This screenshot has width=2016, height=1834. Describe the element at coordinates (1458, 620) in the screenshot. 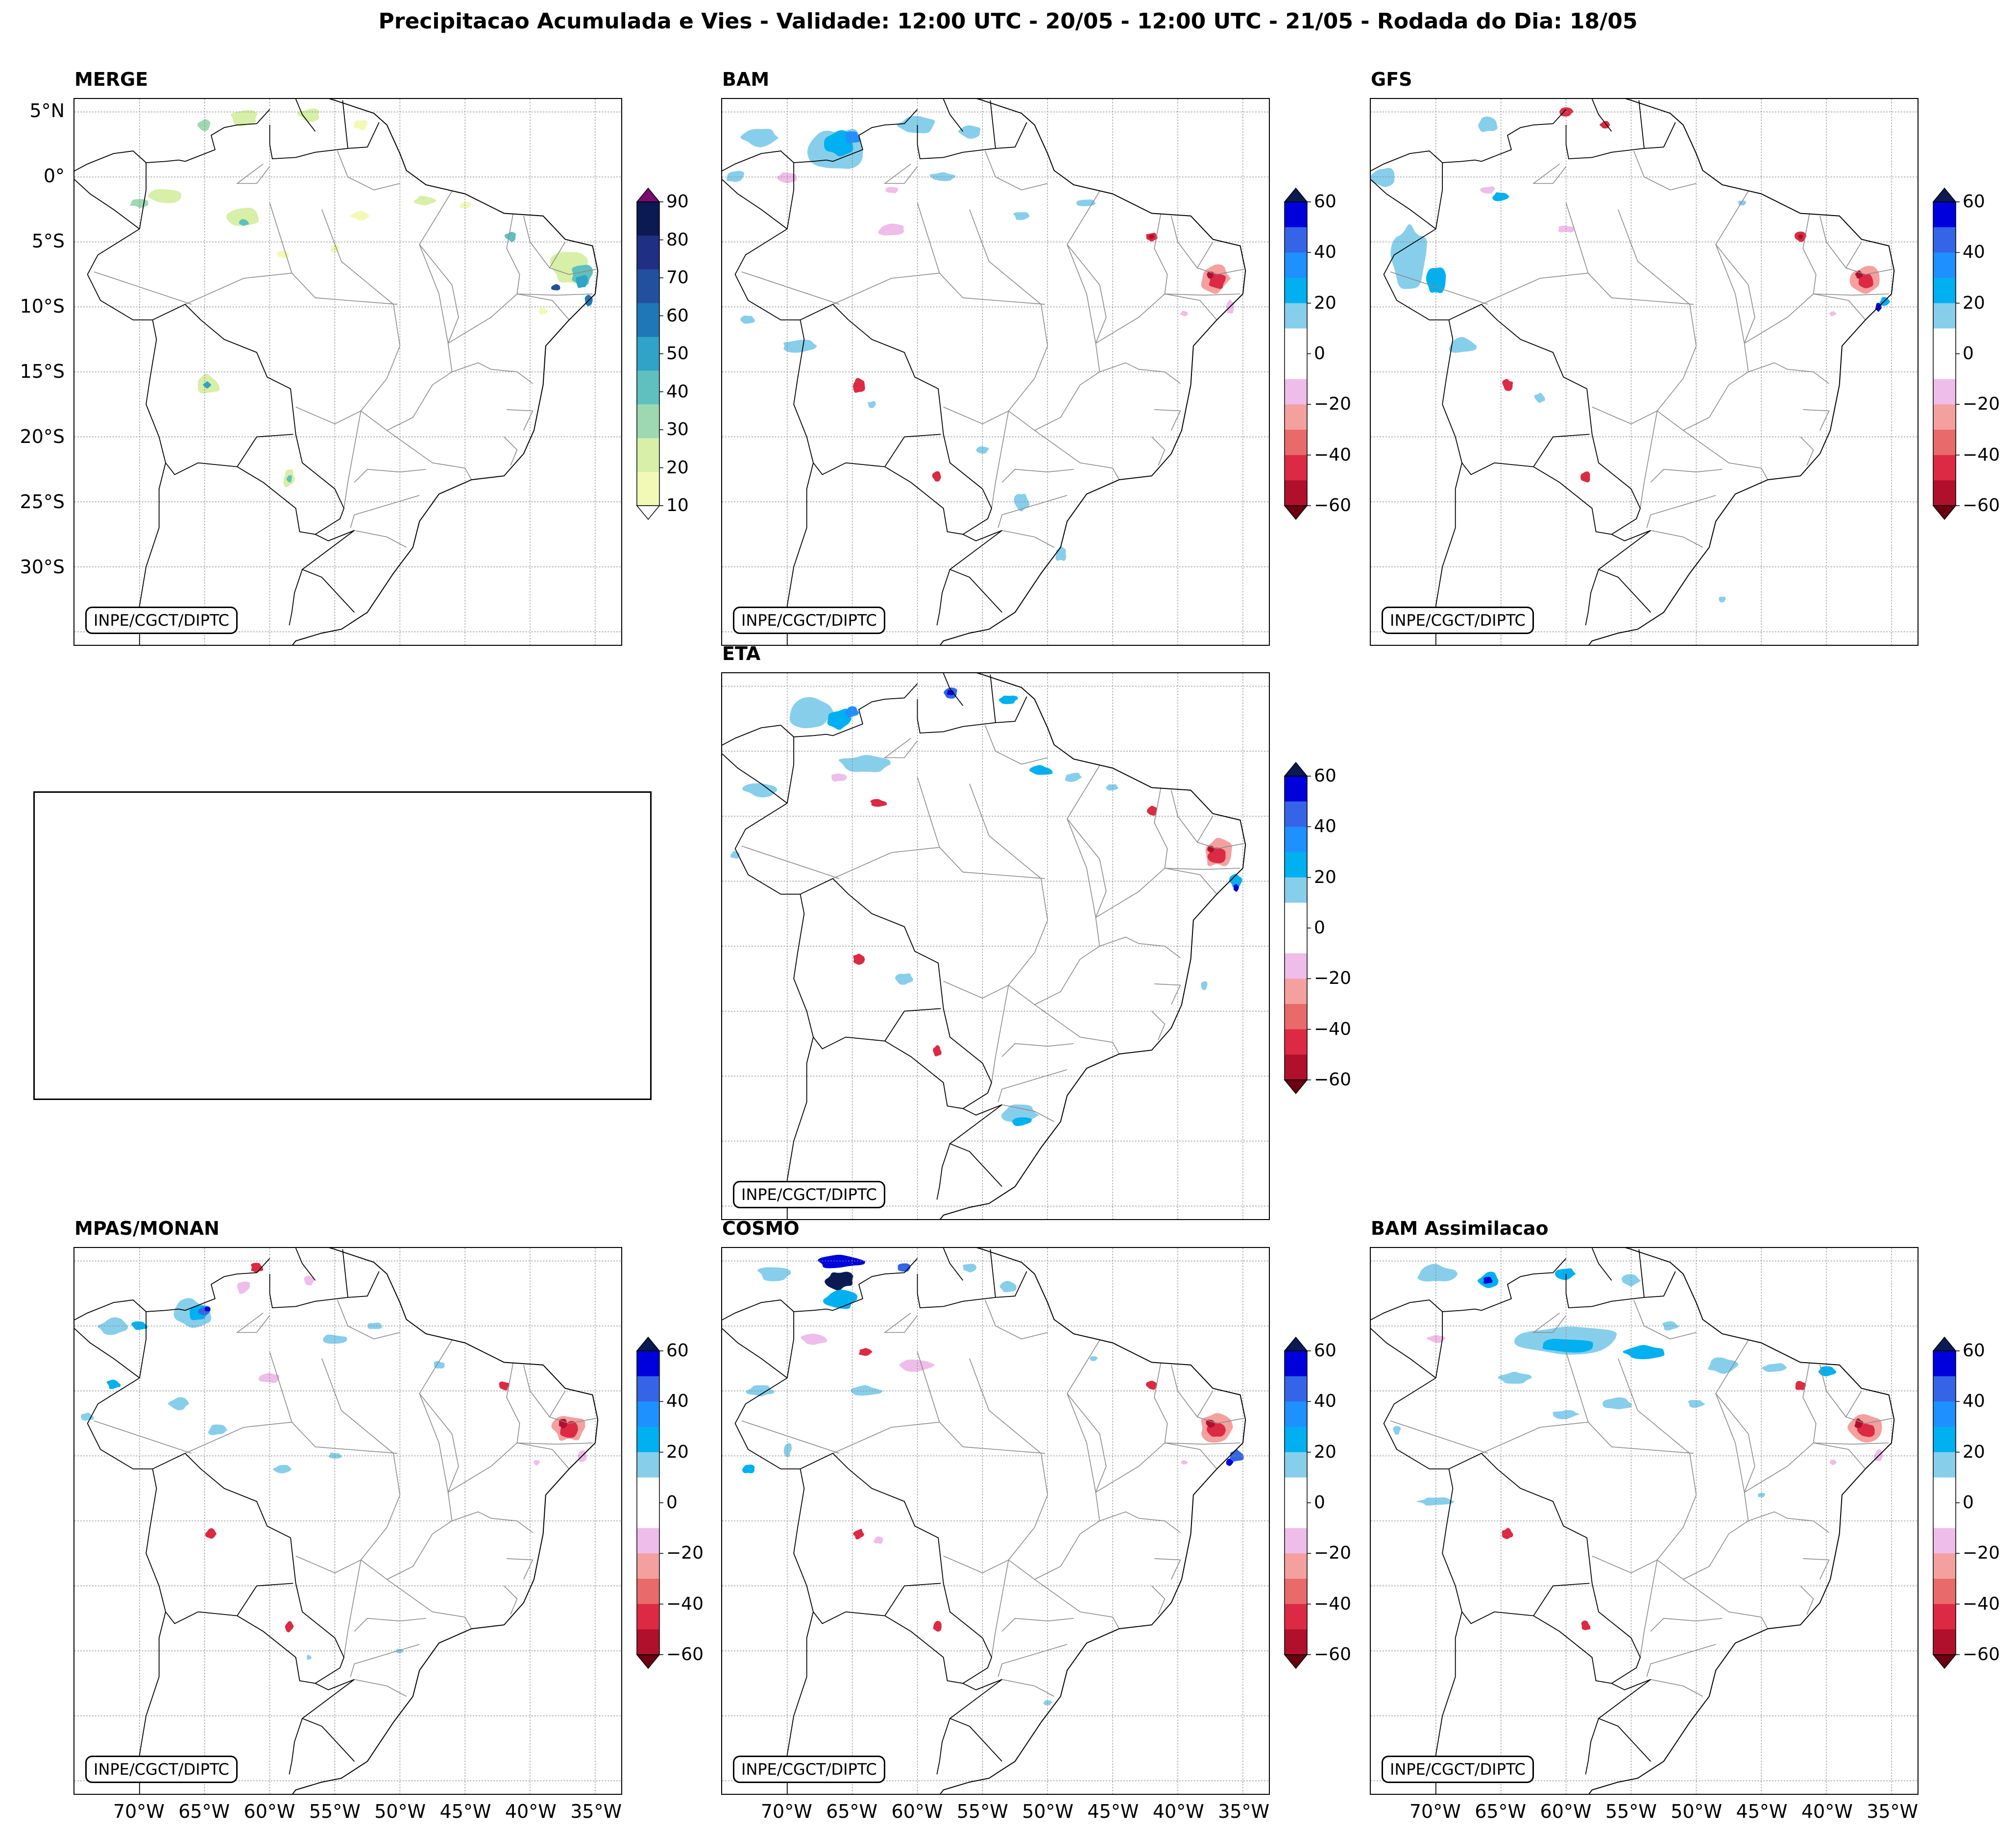

I see `credit-label: INPE/CGCT/DIPTC` at that location.